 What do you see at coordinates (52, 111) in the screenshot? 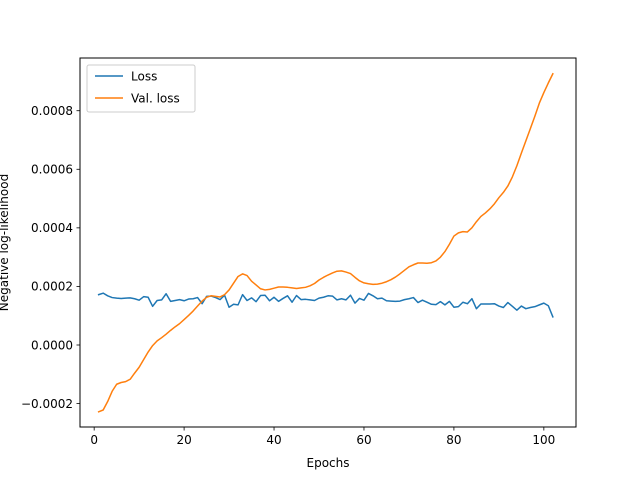
I see `y-tick-label: 0.0008` at bounding box center [52, 111].